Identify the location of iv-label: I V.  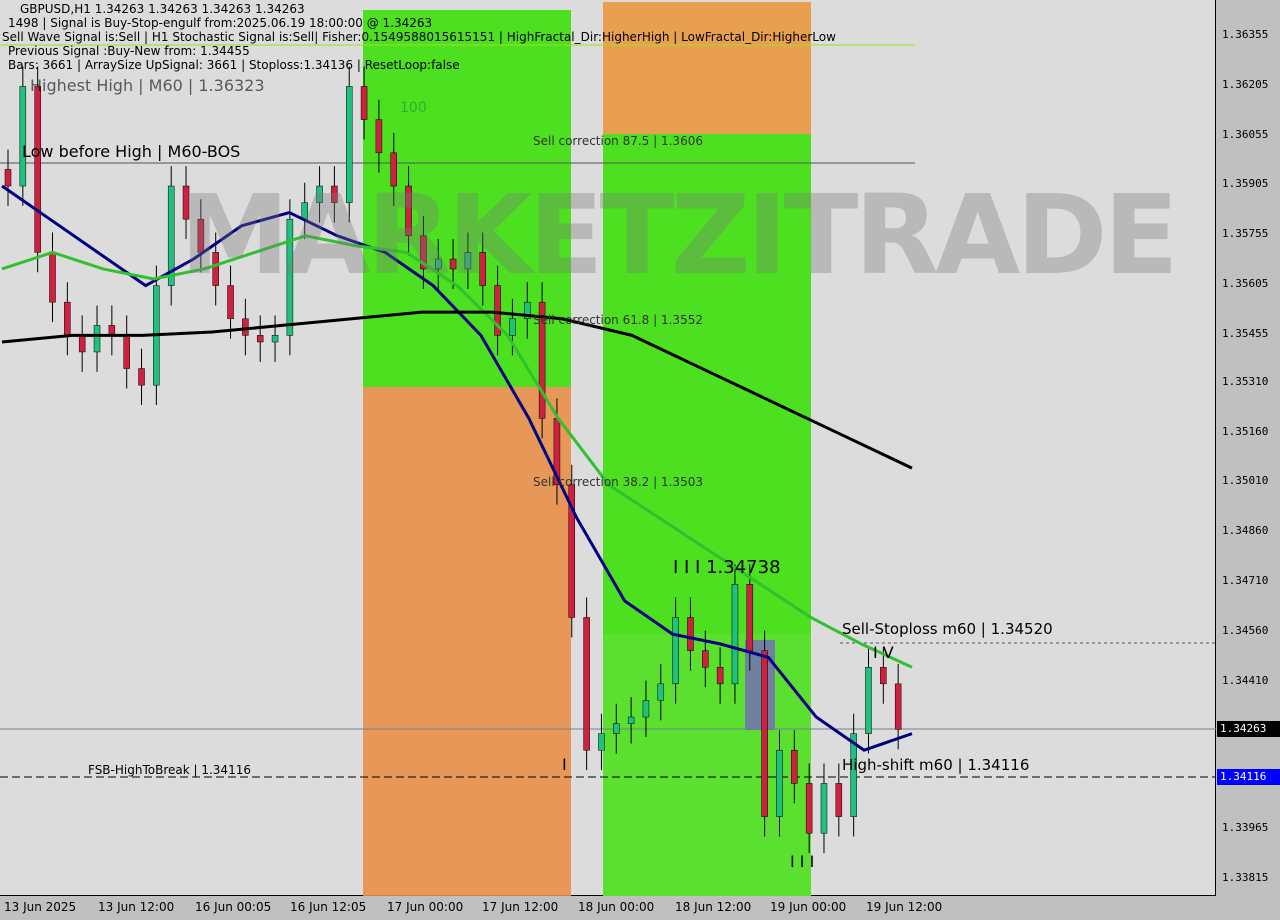
(883, 652).